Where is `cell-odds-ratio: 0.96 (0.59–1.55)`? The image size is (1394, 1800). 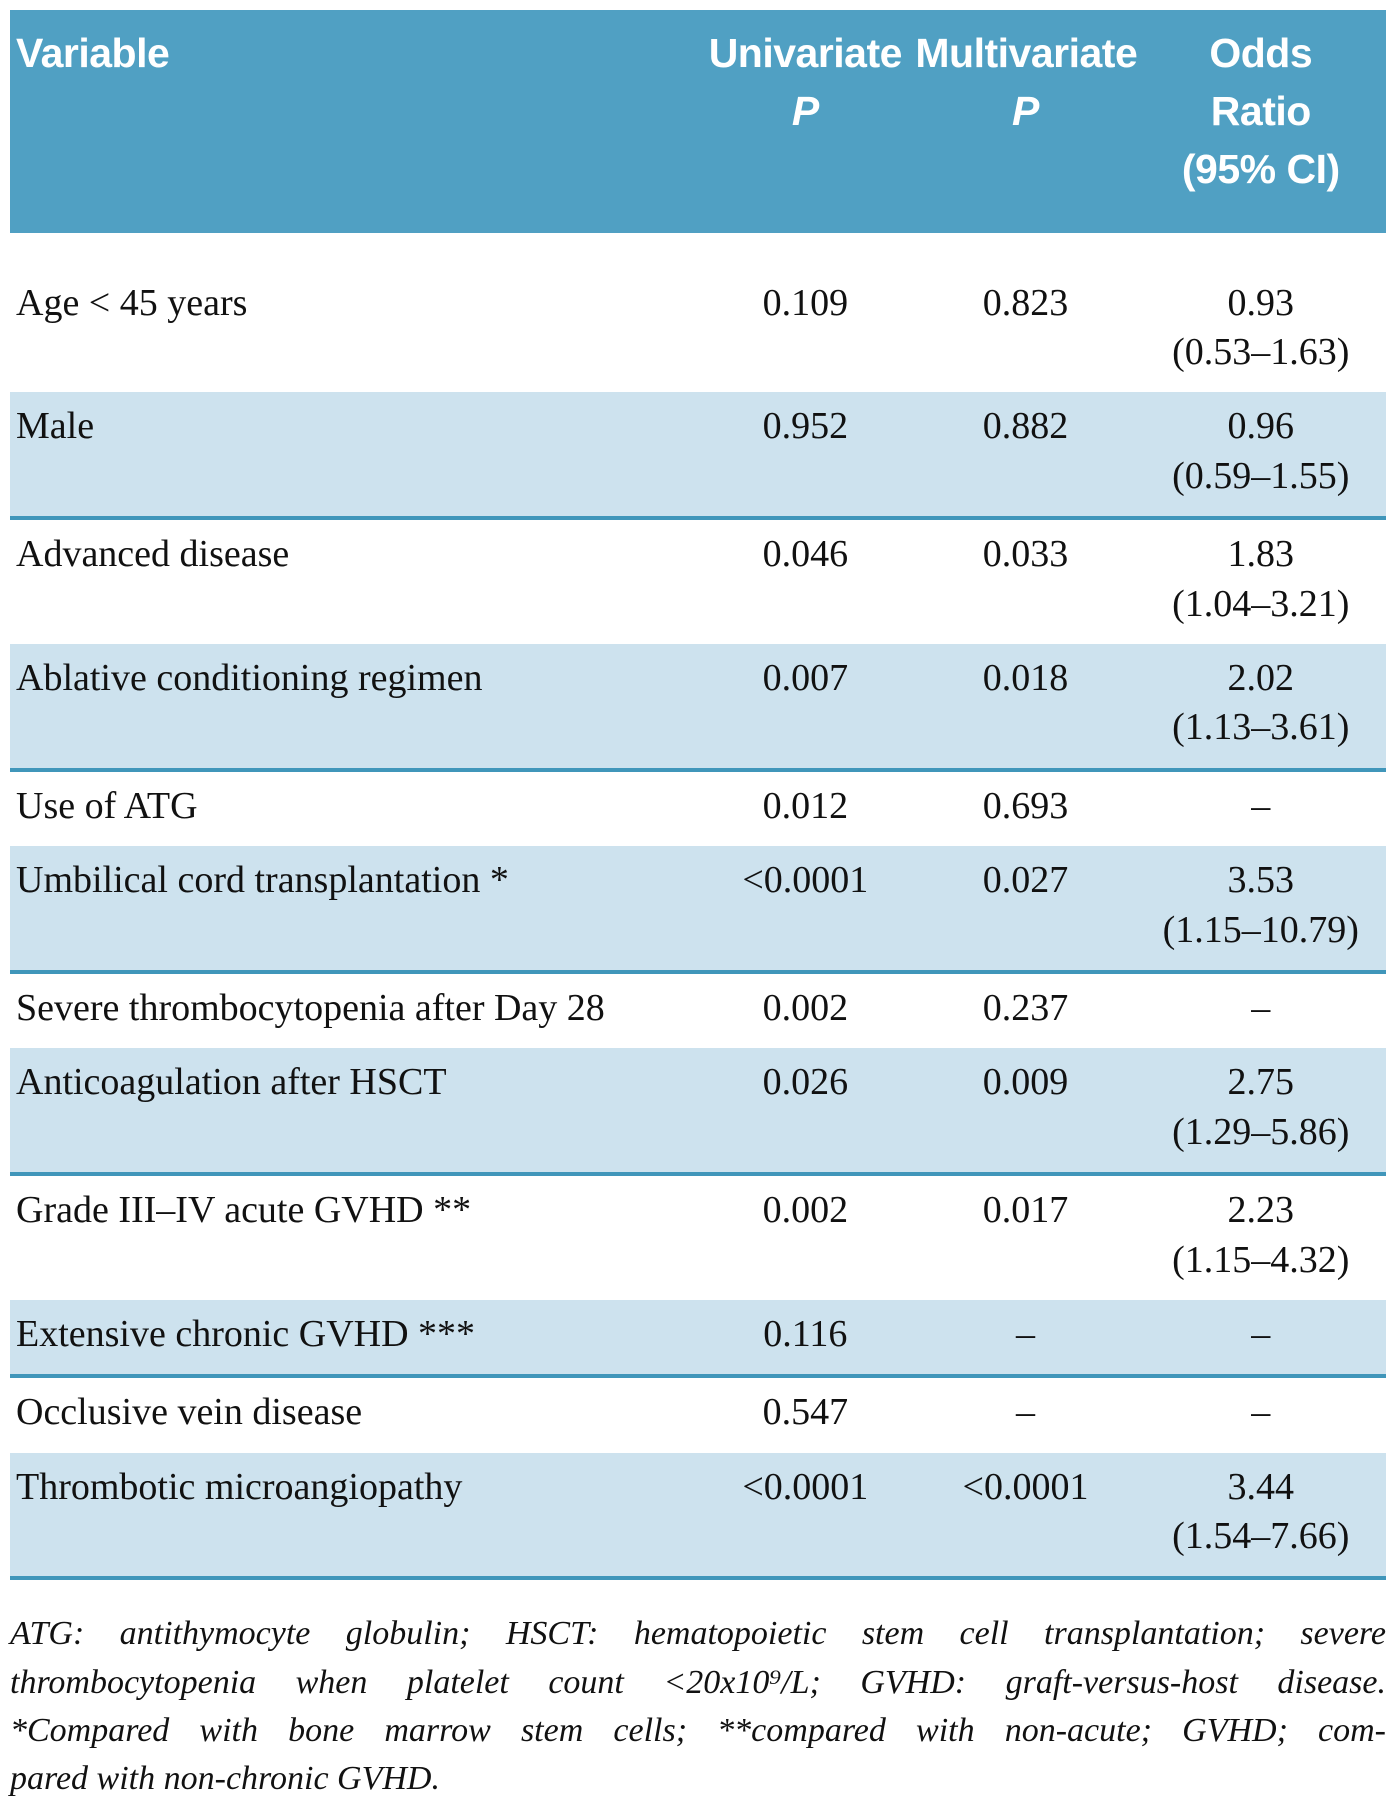 cell-odds-ratio: 0.96 (0.59–1.55) is located at coordinates (1261, 455).